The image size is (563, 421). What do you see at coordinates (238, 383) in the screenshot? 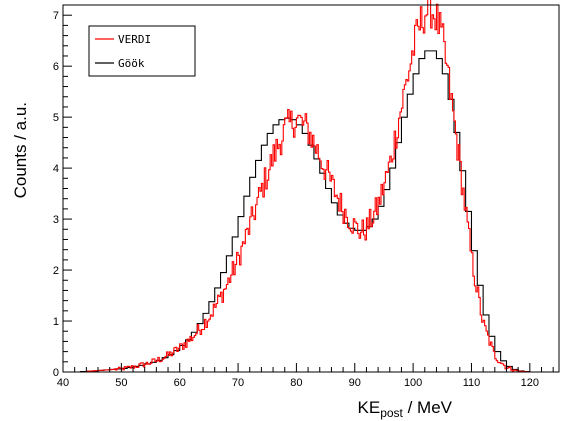
I see `x-tick-label: 70` at bounding box center [238, 383].